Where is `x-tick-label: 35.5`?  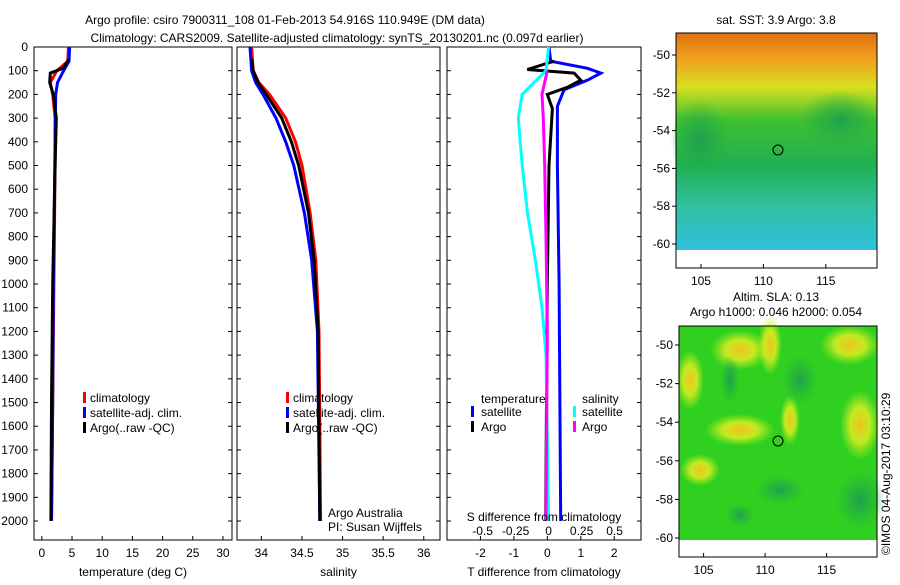
x-tick-label: 35.5 is located at coordinates (383, 553).